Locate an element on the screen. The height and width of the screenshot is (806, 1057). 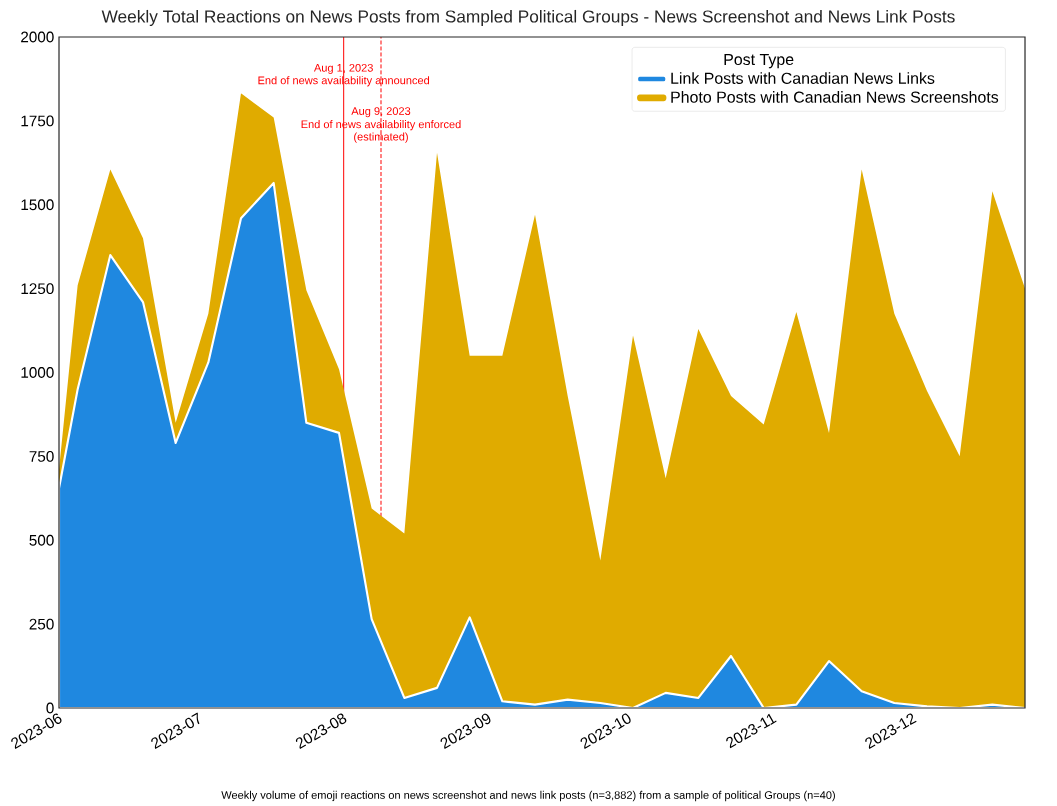
legend-label: Photo Posts with Canadian News Screenshots is located at coordinates (835, 97).